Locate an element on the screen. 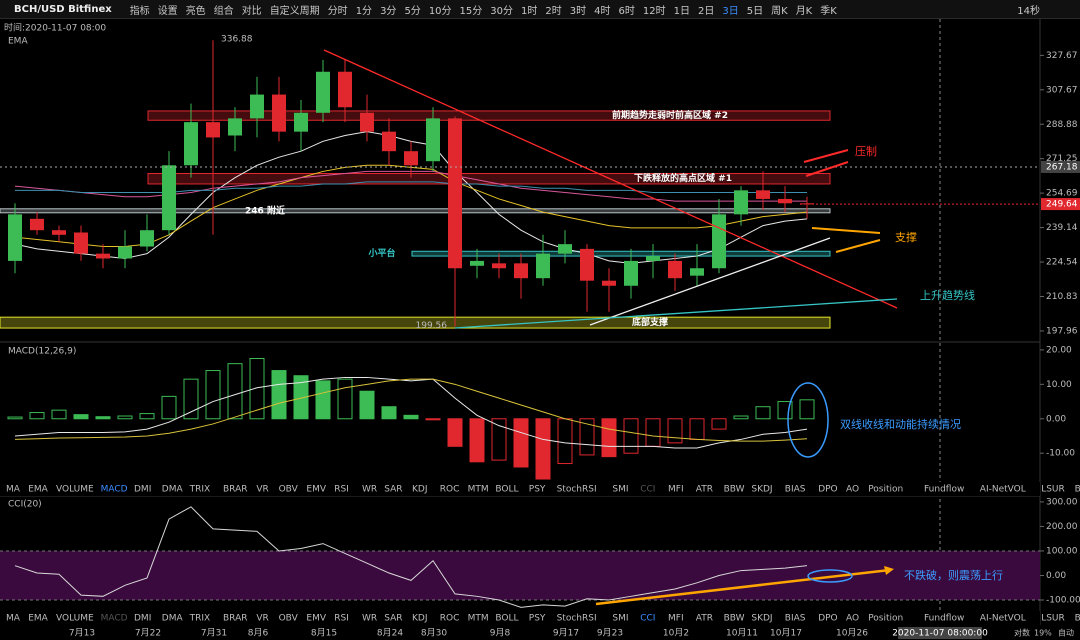  refresh: 14秒 is located at coordinates (1028, 11).